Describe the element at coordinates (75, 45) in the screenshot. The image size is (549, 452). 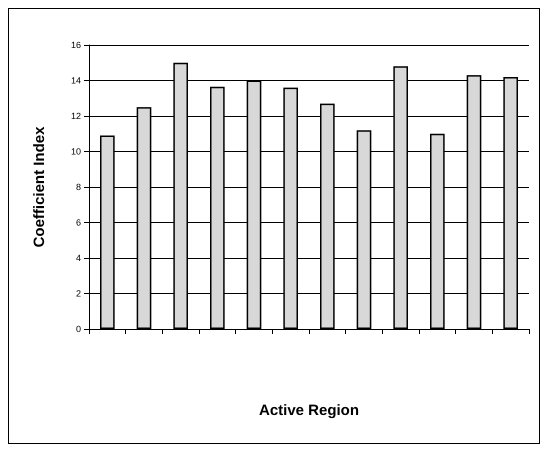
I see `y-tick-label: 16` at that location.